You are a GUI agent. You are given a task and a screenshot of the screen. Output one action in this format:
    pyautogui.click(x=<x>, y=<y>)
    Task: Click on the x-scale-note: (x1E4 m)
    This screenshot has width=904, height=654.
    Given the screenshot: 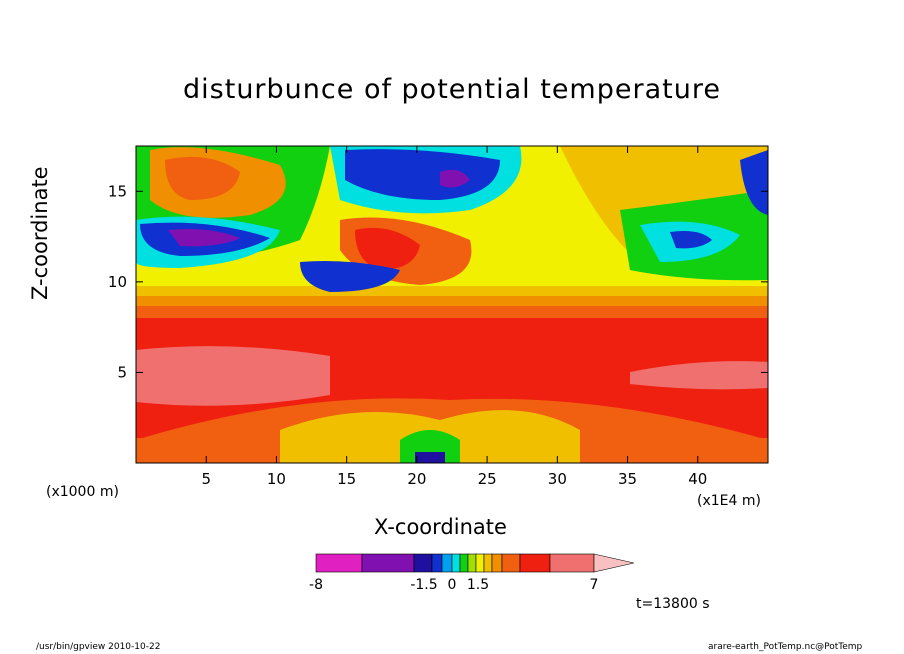 What is the action you would take?
    pyautogui.click(x=729, y=501)
    